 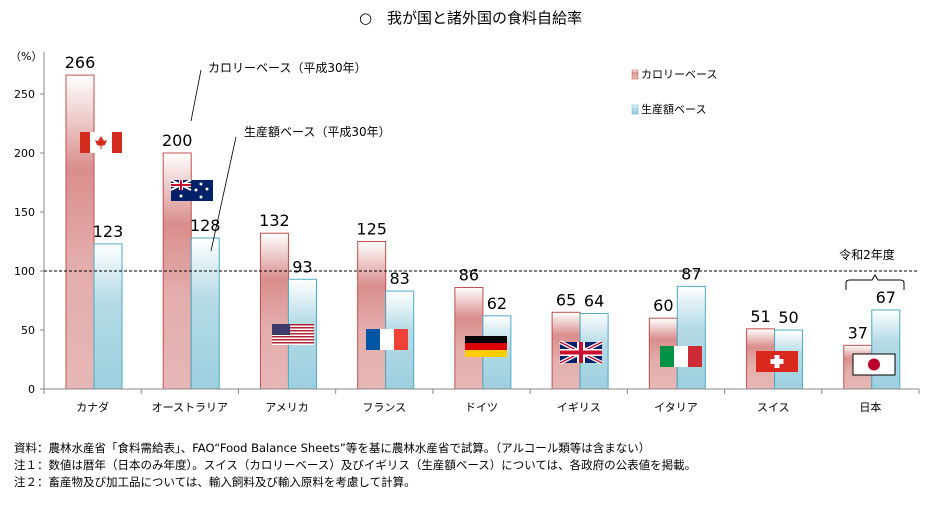 What do you see at coordinates (24, 212) in the screenshot?
I see `y-tick-label: 150` at bounding box center [24, 212].